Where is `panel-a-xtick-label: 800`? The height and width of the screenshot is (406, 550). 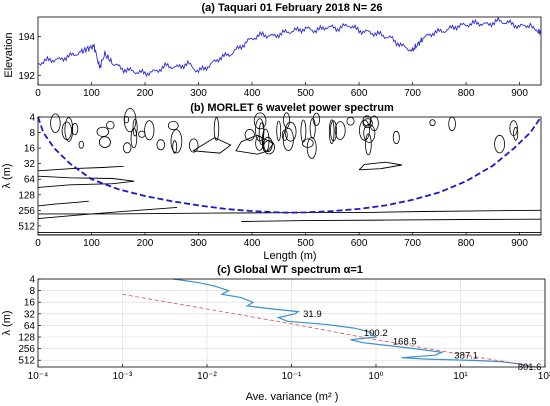
panel-a-xtick-label: 800 is located at coordinates (466, 93).